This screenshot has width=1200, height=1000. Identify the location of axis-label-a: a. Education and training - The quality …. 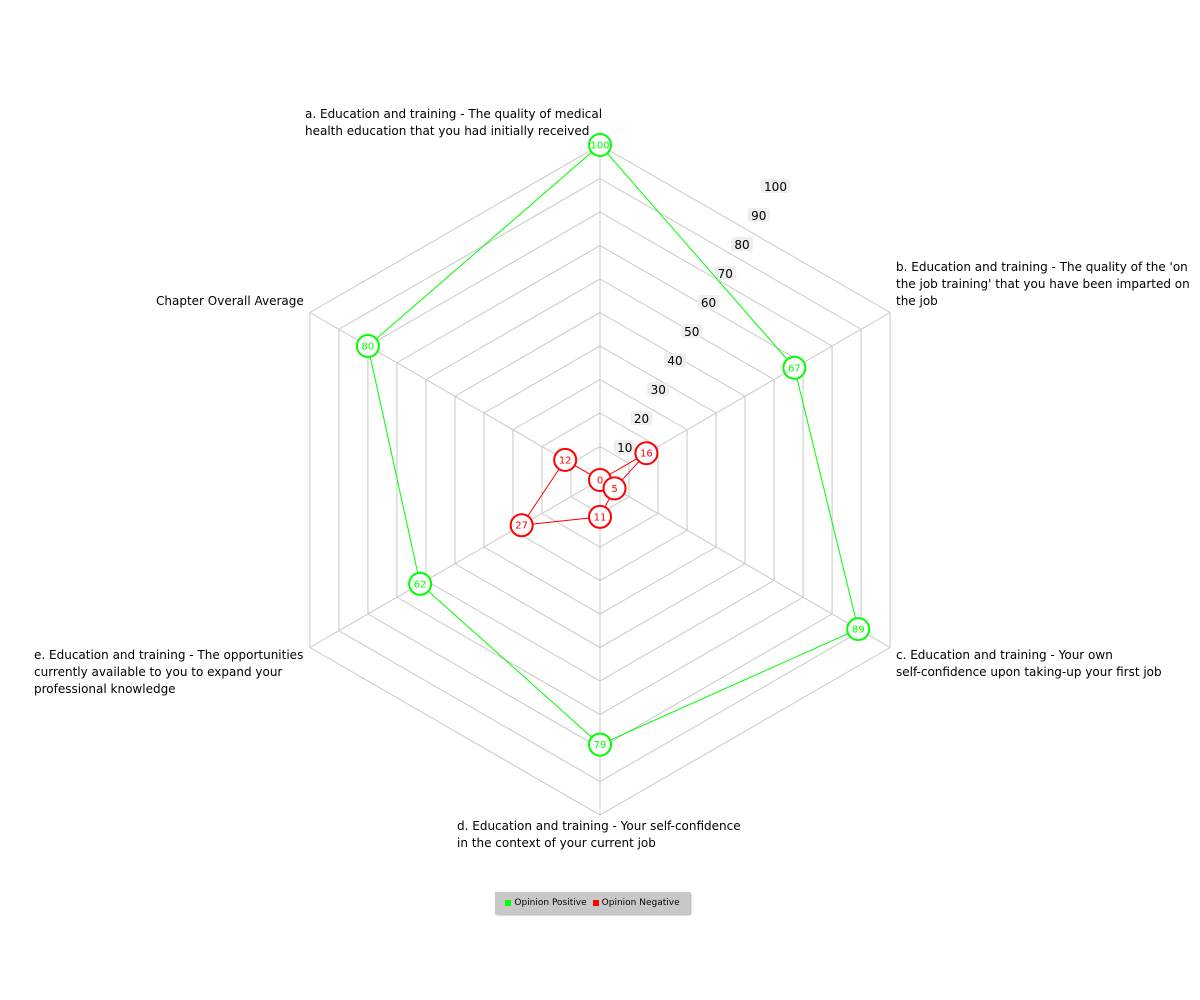
(454, 122).